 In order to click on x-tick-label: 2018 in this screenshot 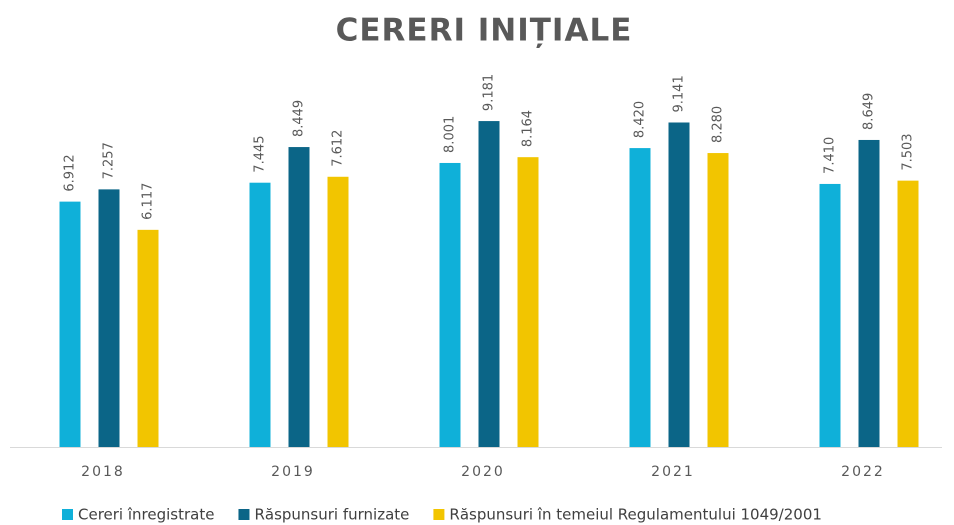, I will do `click(103, 472)`.